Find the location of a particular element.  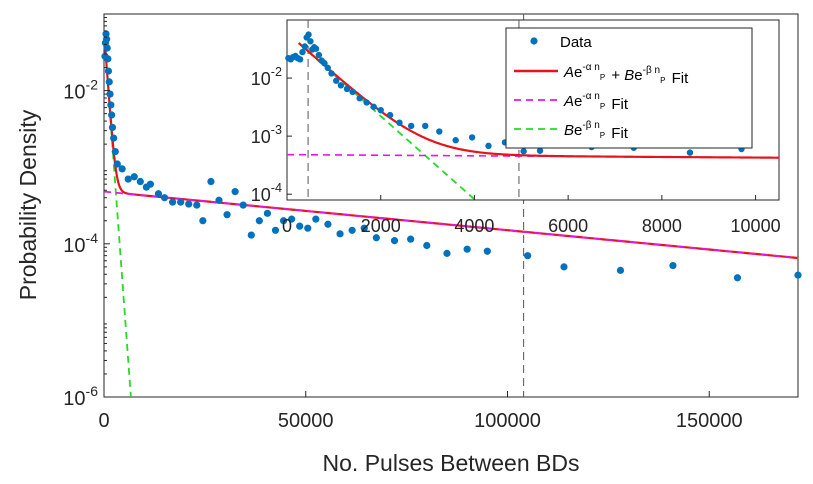

legend-entry: Ae-α nP Fit is located at coordinates (571, 102).